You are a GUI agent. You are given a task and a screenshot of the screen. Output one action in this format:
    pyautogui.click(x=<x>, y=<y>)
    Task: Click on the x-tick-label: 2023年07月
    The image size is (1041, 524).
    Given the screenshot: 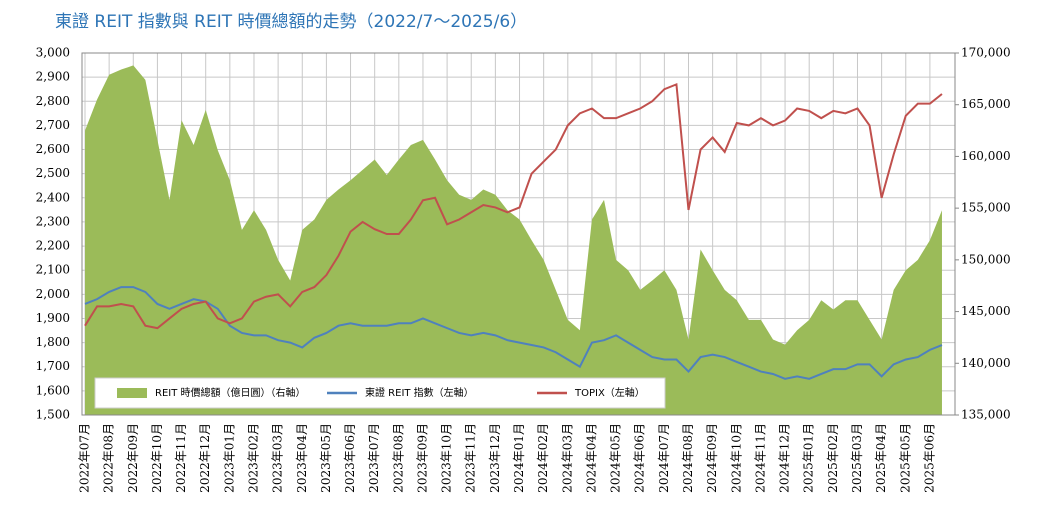 What is the action you would take?
    pyautogui.click(x=374, y=458)
    